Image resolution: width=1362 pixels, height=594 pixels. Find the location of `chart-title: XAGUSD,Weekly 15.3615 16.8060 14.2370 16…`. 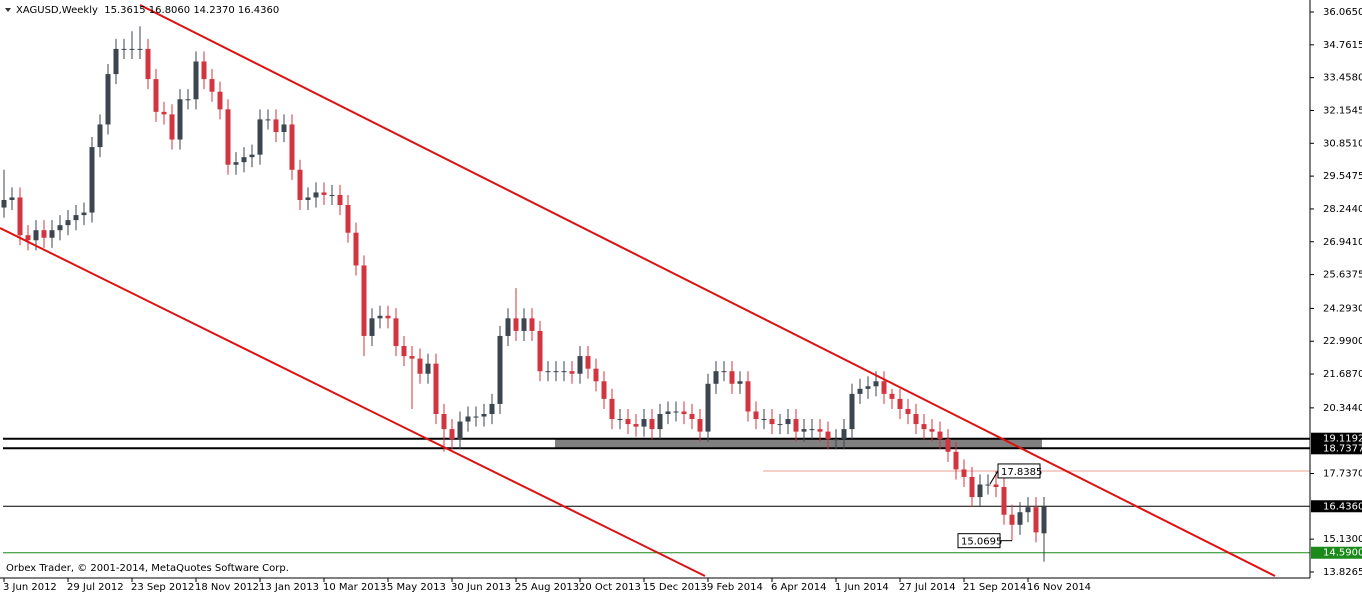

chart-title: XAGUSD,Weekly 15.3615 16.8060 14.2370 16… is located at coordinates (147, 10).